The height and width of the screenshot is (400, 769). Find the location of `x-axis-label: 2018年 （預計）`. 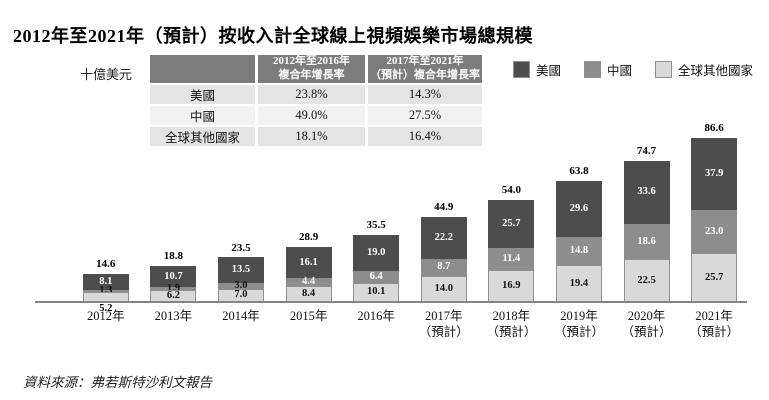

x-axis-label: 2018年 （預計） is located at coordinates (511, 324).